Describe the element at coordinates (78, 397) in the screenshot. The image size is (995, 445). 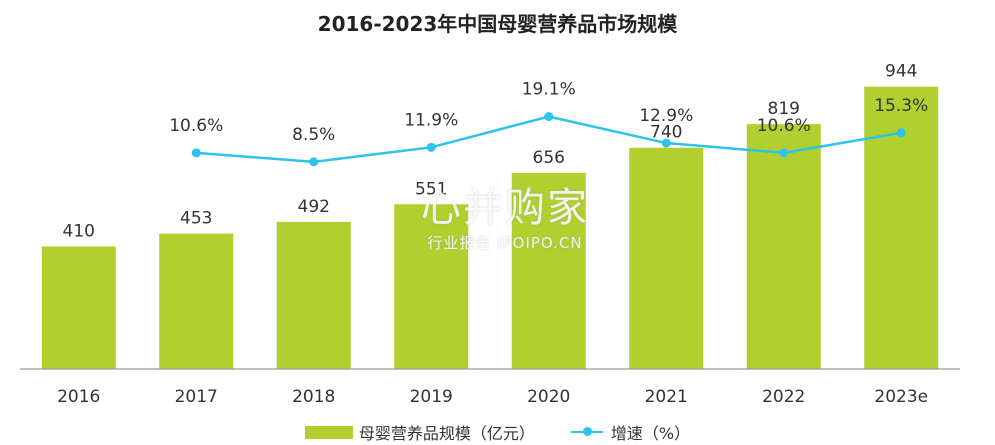
I see `x-tick-label: 2016` at that location.